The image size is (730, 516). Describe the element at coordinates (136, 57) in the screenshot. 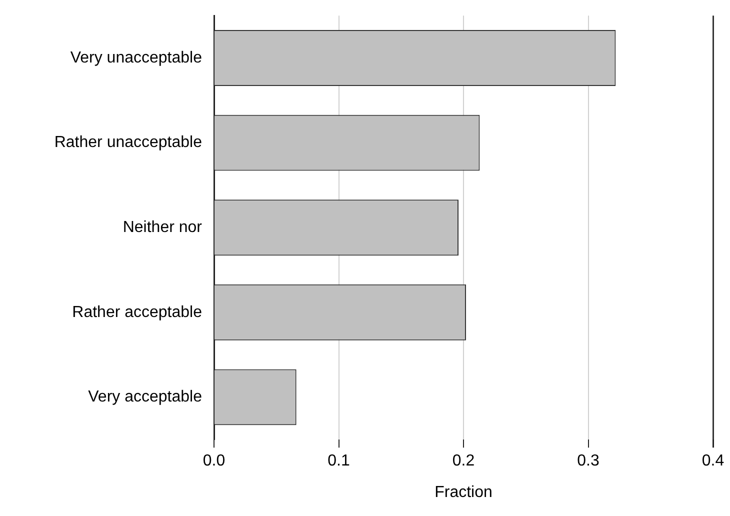

I see `y-tick-label: Very unacceptable` at that location.